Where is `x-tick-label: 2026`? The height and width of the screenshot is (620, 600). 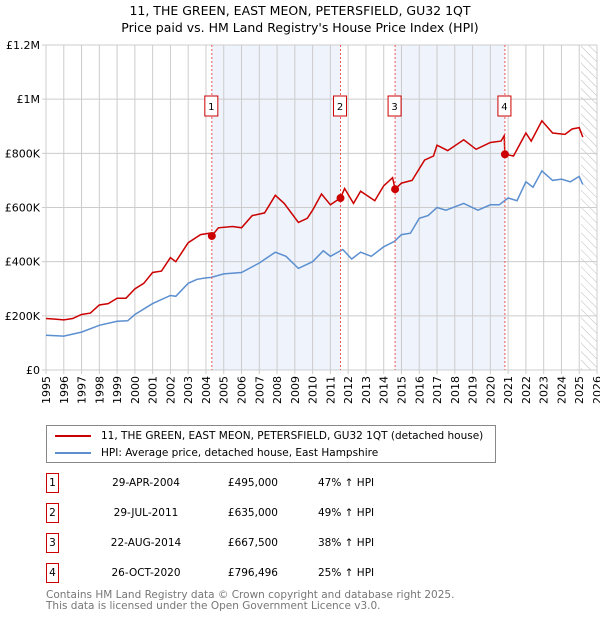 x-tick-label: 2026 is located at coordinates (595, 390).